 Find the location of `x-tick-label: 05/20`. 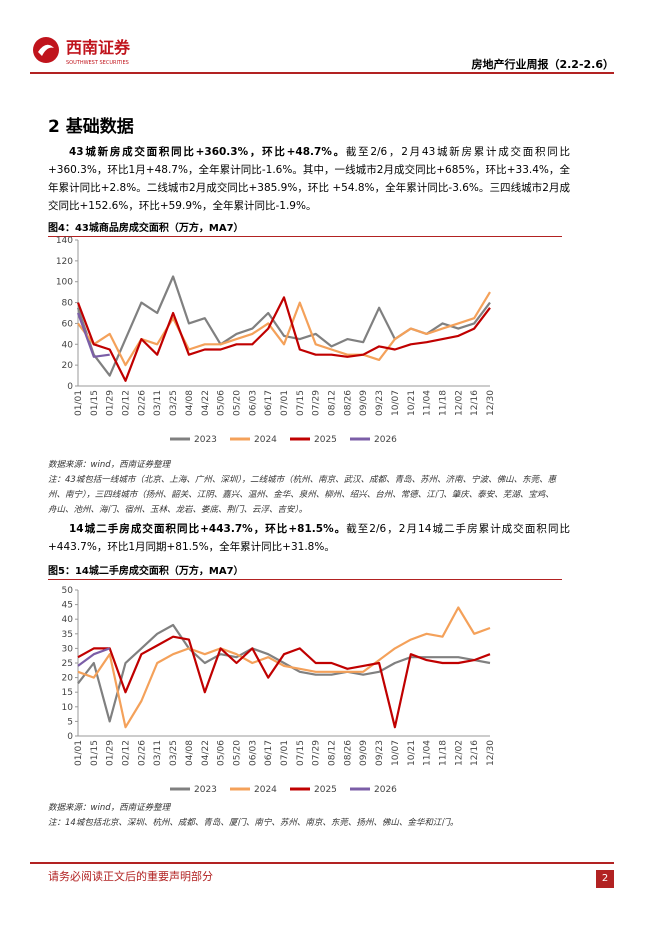

x-tick-label: 05/20 is located at coordinates (237, 753).